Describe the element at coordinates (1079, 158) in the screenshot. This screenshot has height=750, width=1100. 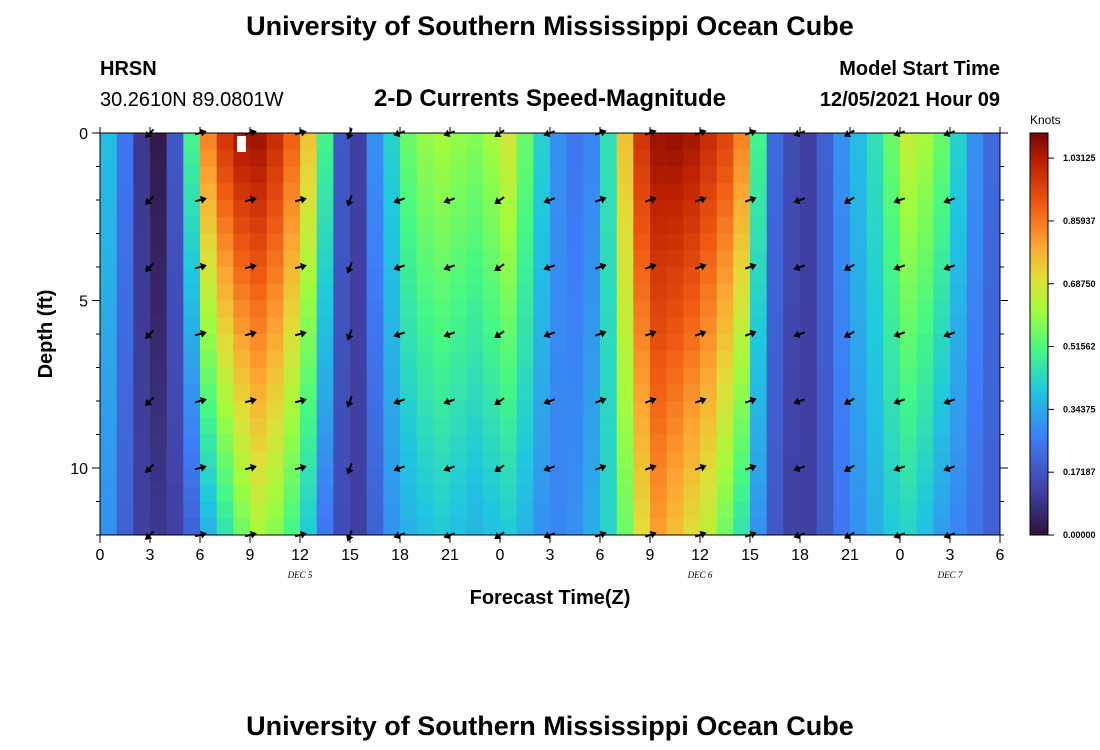
I see `colorbar-tick-label: 1.03125` at that location.